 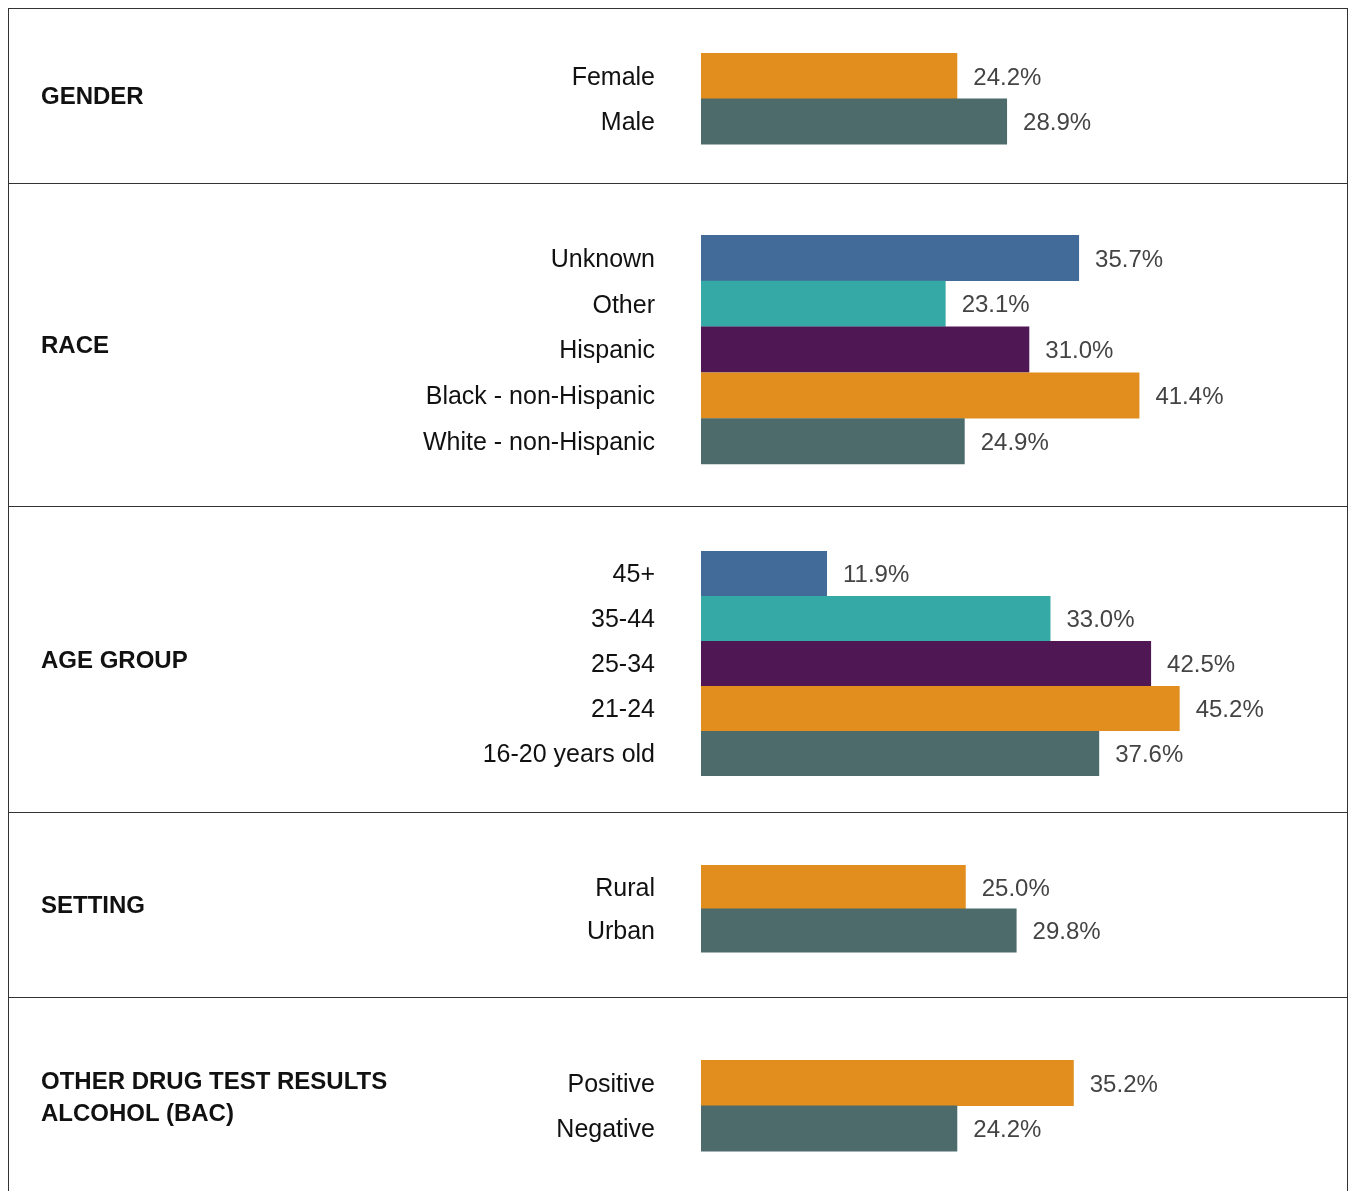 What do you see at coordinates (214, 1096) in the screenshot?
I see `y-axis-title: OTHER DRUG TEST RESULTS ALCOHOL (BAC)` at bounding box center [214, 1096].